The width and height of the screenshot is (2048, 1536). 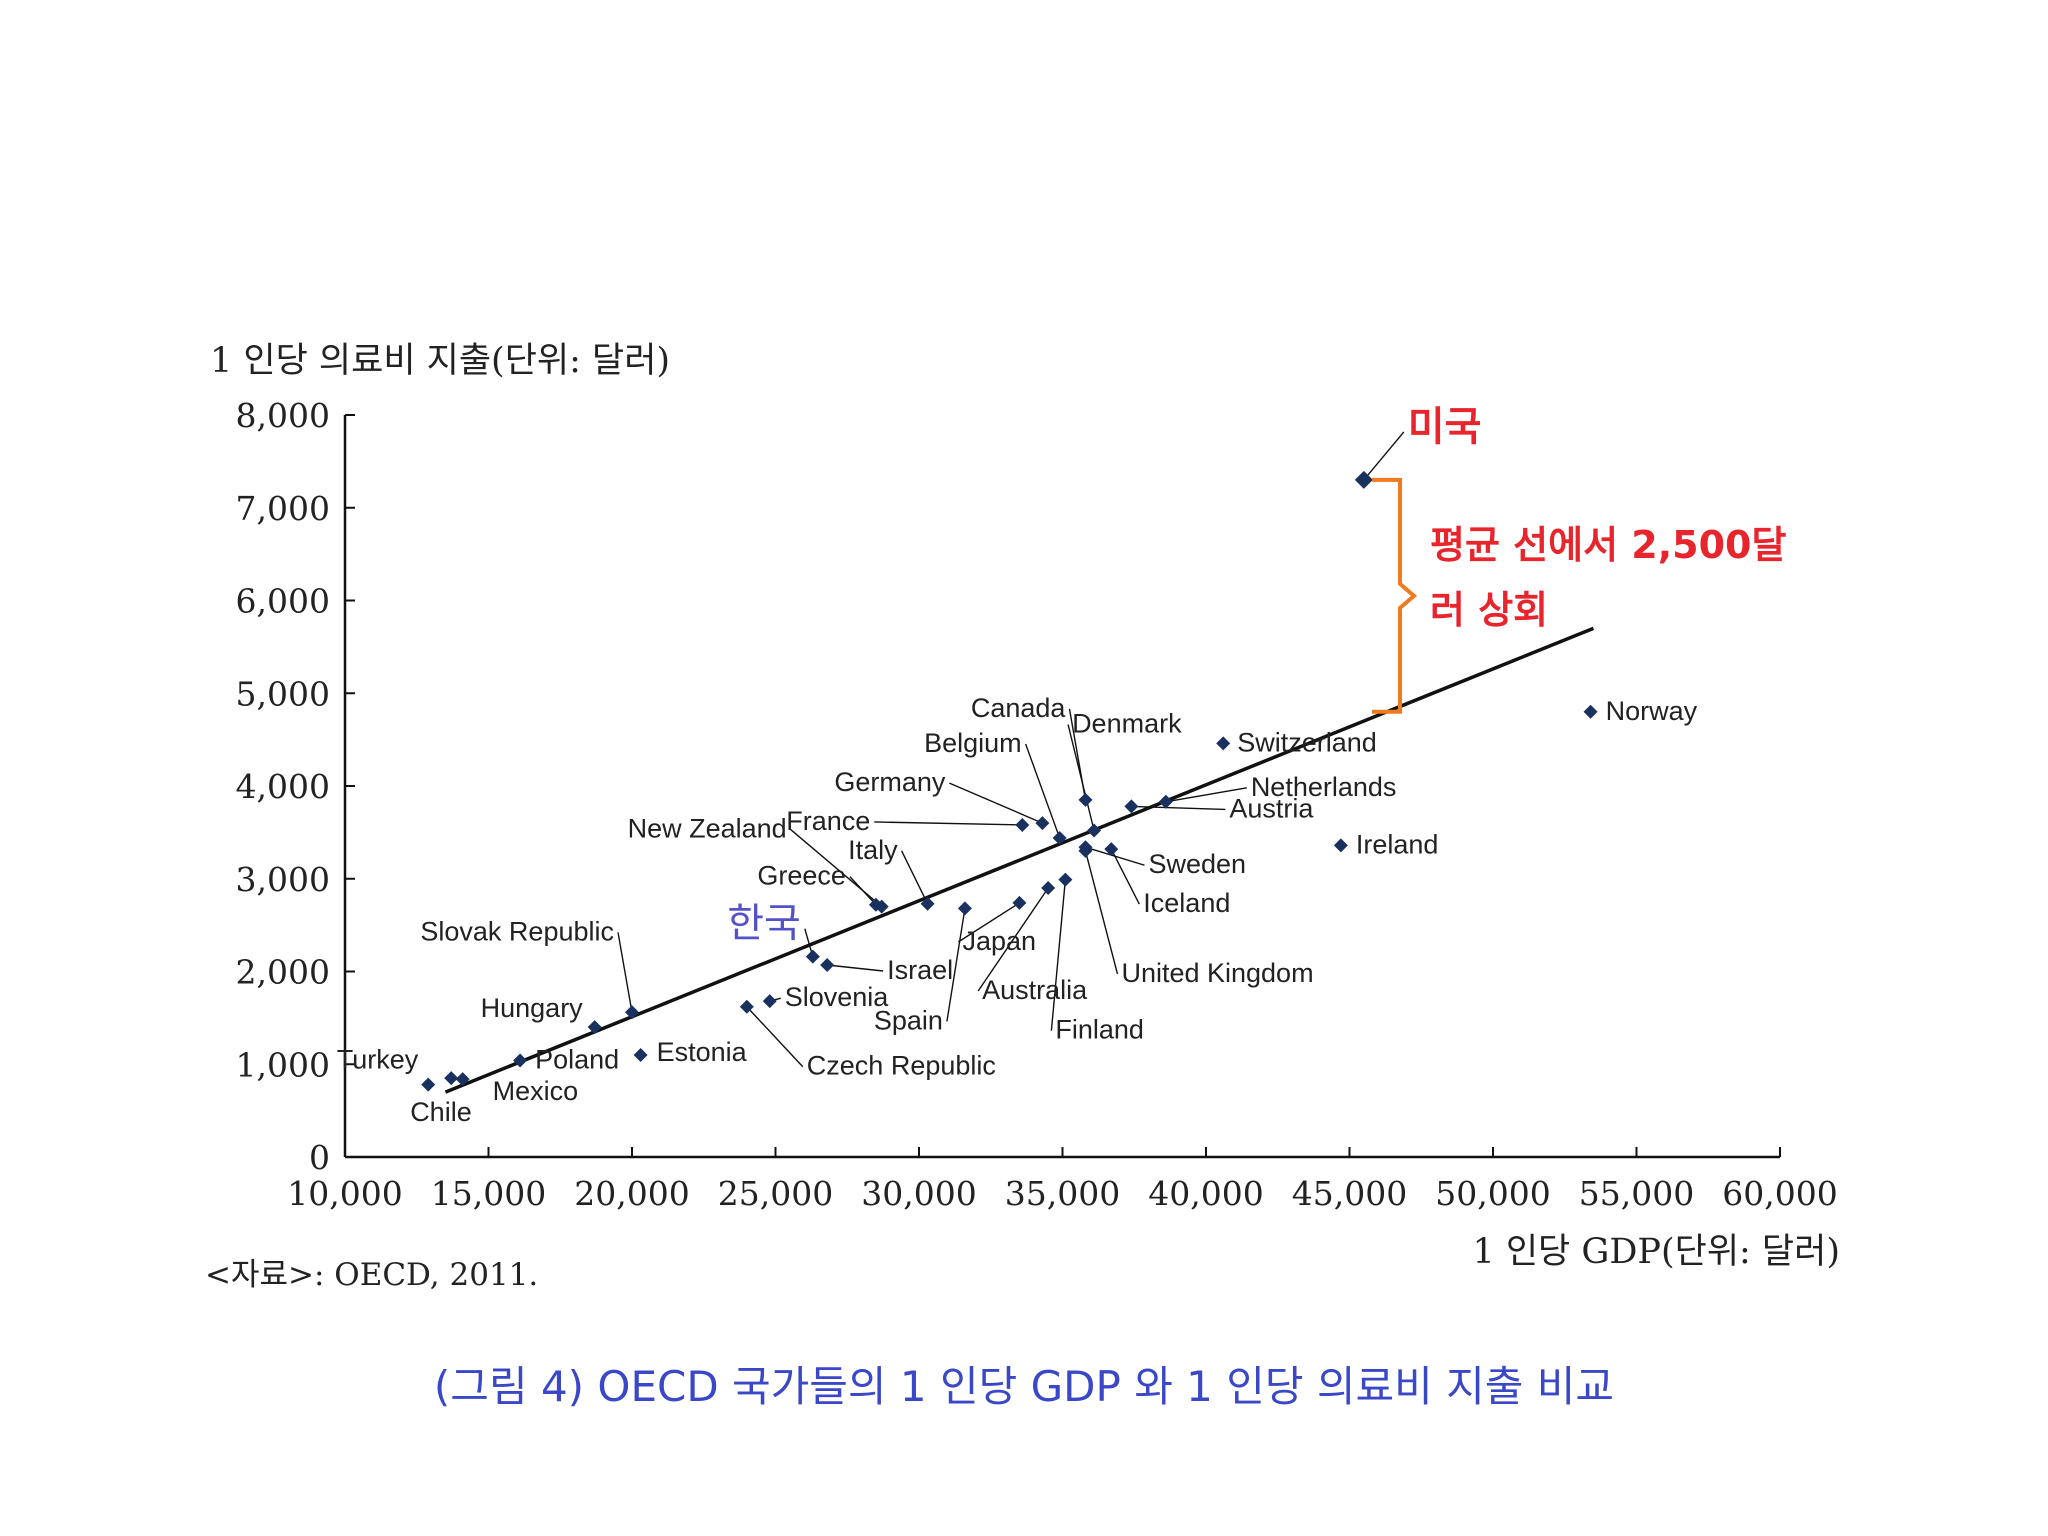 I want to click on point-label: Netherlands, so click(x=1324, y=787).